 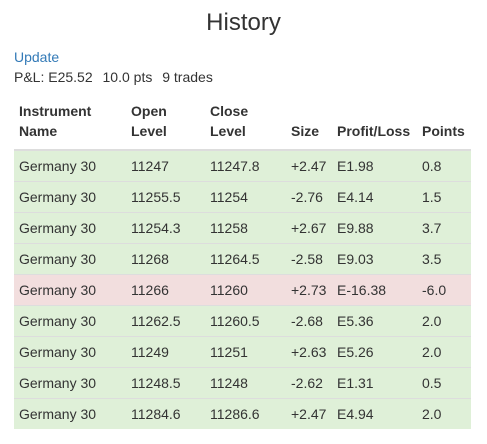 What do you see at coordinates (245, 290) in the screenshot?
I see `cell-close-level: 11260` at bounding box center [245, 290].